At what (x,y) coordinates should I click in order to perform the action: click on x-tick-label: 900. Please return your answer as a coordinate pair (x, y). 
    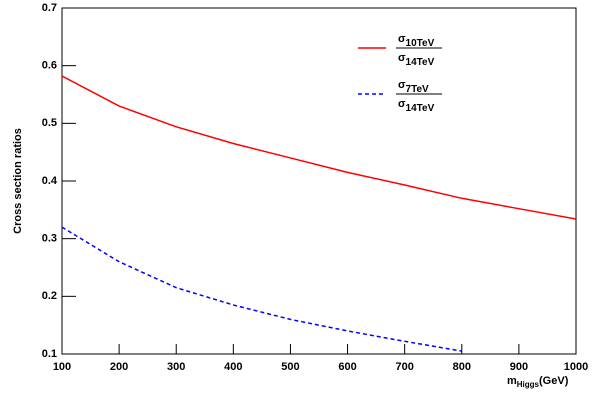
    Looking at the image, I should click on (519, 367).